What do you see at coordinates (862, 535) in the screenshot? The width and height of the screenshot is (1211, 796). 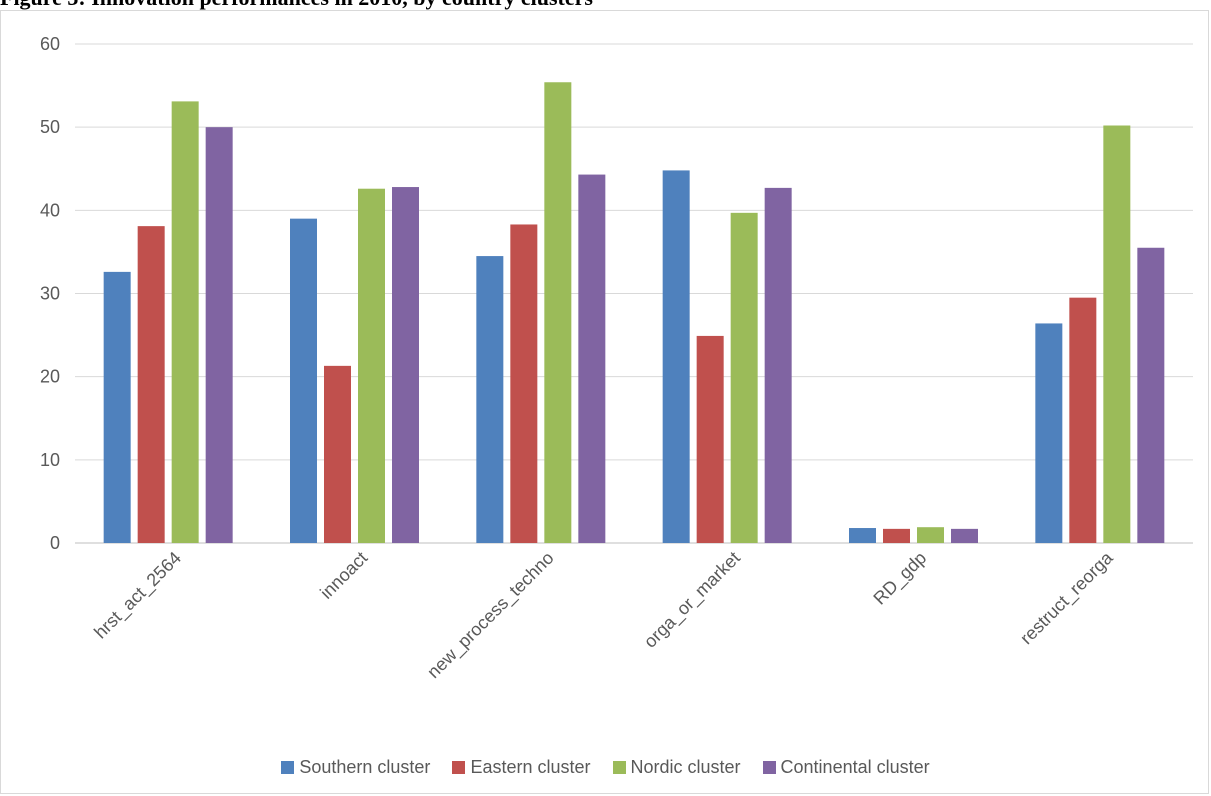 I see `bar-southern-cluster-rd_gdp` at bounding box center [862, 535].